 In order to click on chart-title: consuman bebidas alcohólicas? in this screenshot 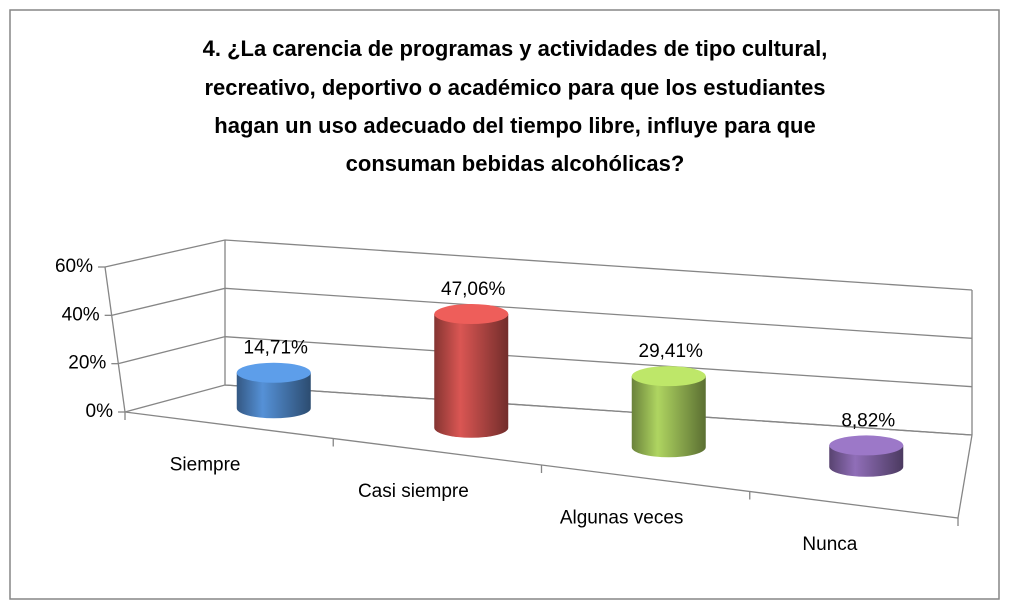, I will do `click(515, 163)`.